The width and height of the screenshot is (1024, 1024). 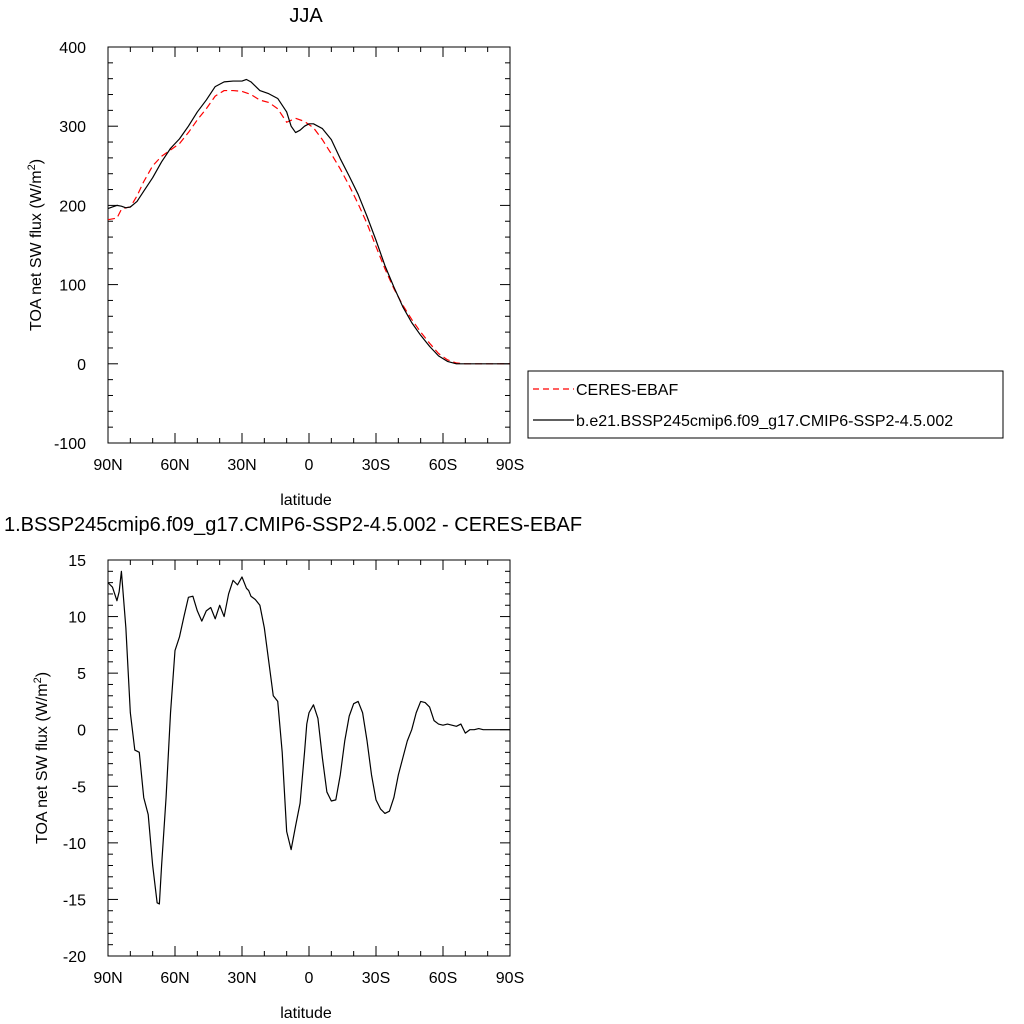 What do you see at coordinates (376, 465) in the screenshot?
I see `top-x-tick-label: 30S` at bounding box center [376, 465].